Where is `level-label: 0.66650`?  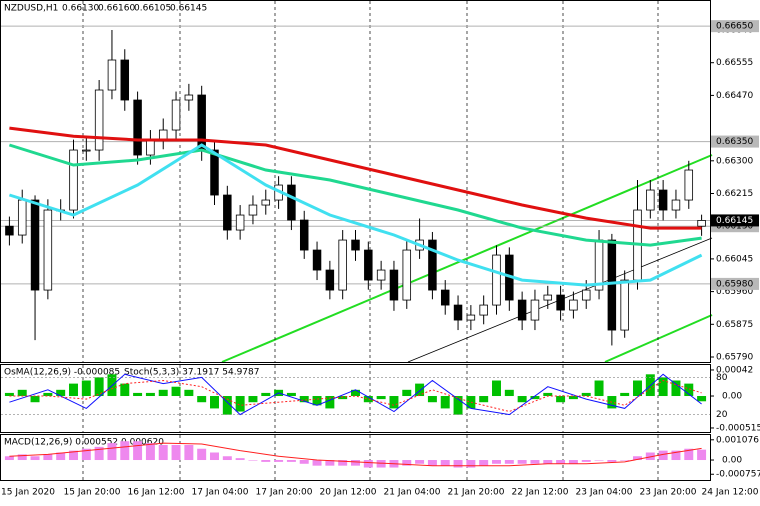 level-label: 0.66650 is located at coordinates (734, 27).